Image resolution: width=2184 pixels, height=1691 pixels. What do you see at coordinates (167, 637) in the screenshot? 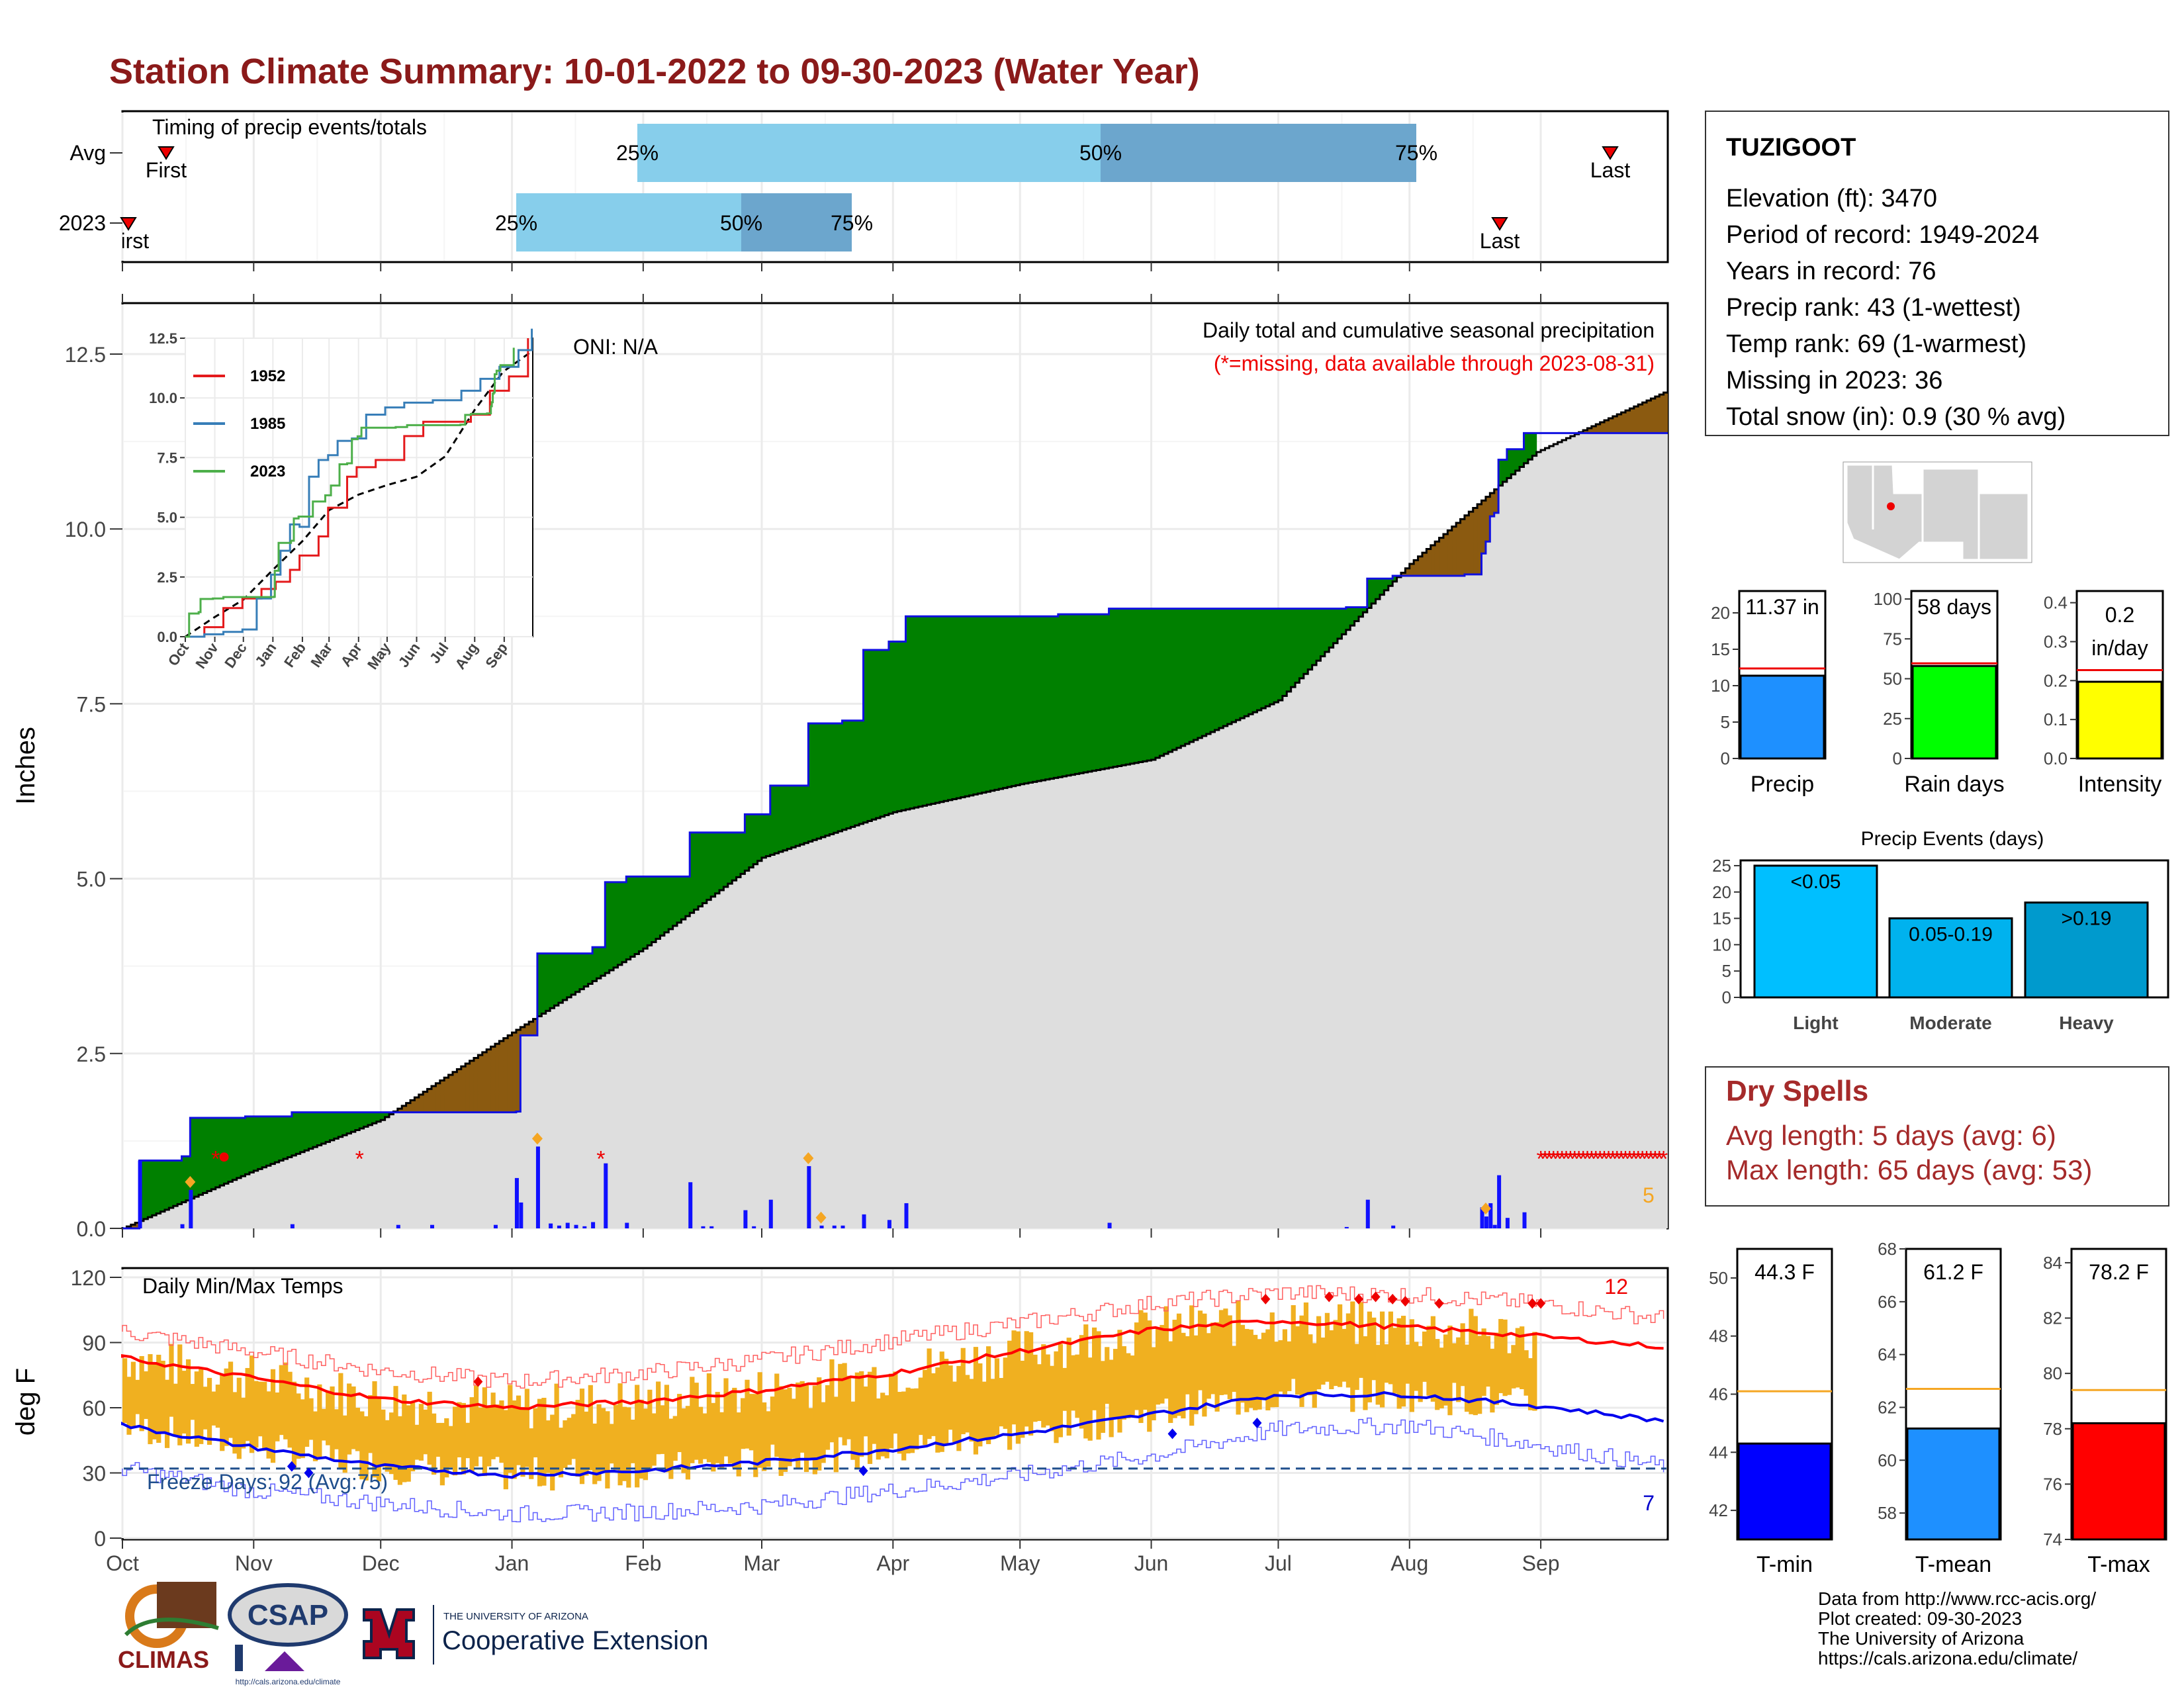
I see `inset-ytick-label: 0.0` at bounding box center [167, 637].